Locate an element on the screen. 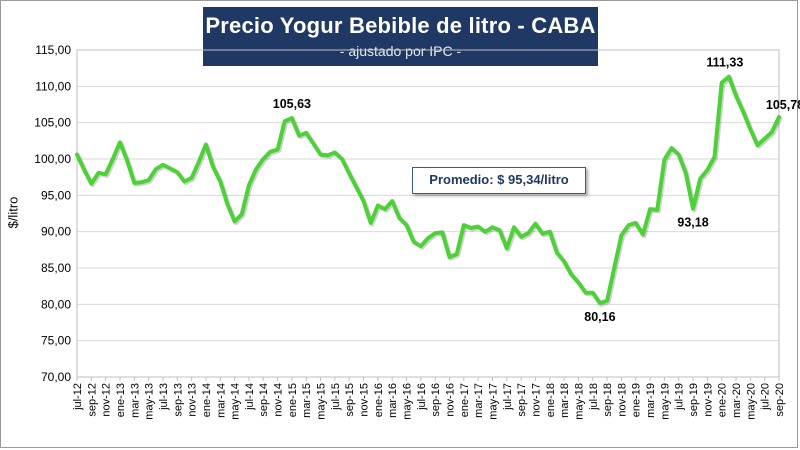  y-tick-label: 115,00 is located at coordinates (53, 50).